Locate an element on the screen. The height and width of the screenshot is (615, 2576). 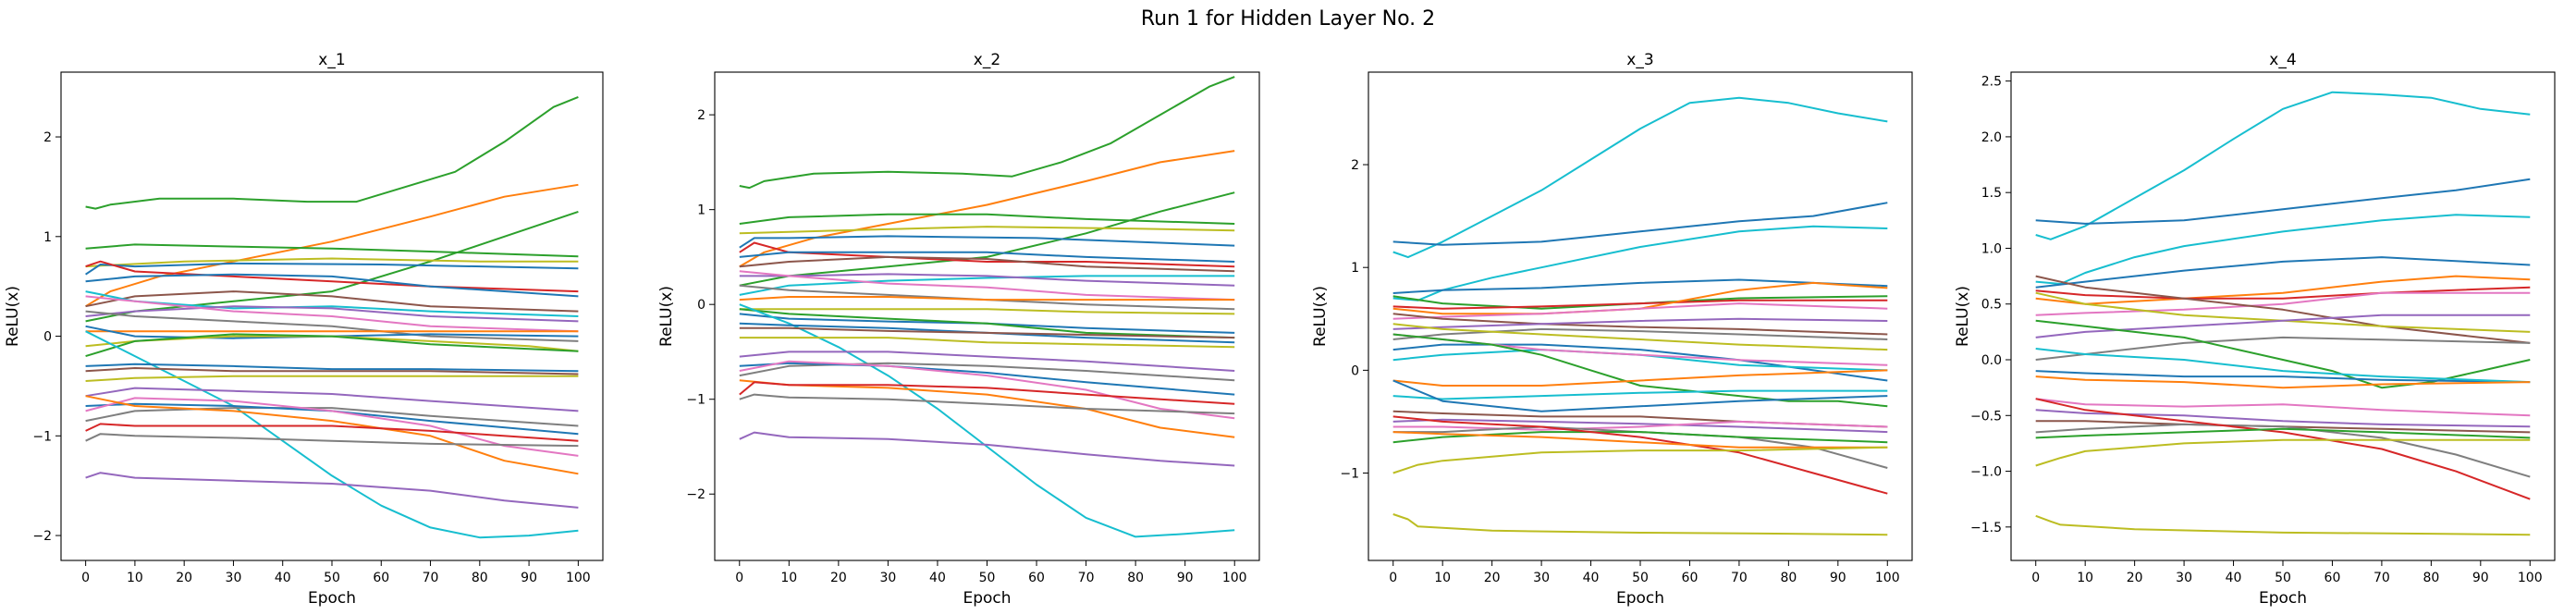
series-group is located at coordinates (332, 317).